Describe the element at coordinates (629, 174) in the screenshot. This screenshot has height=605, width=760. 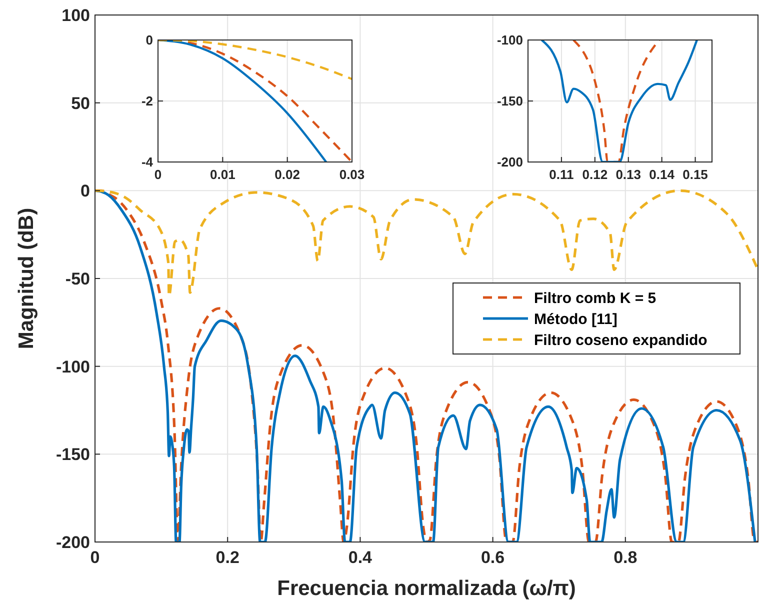
I see `x-tick-label: 0.13` at that location.